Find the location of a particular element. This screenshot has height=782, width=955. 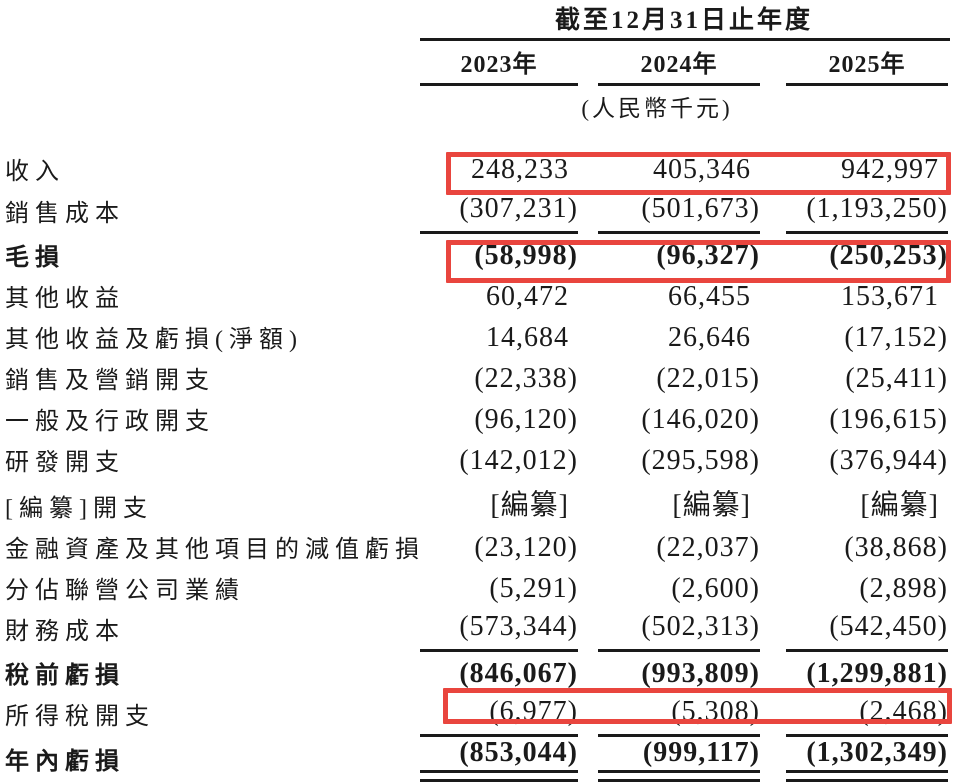

row-label: 所得稅開支 is located at coordinates (80, 717).